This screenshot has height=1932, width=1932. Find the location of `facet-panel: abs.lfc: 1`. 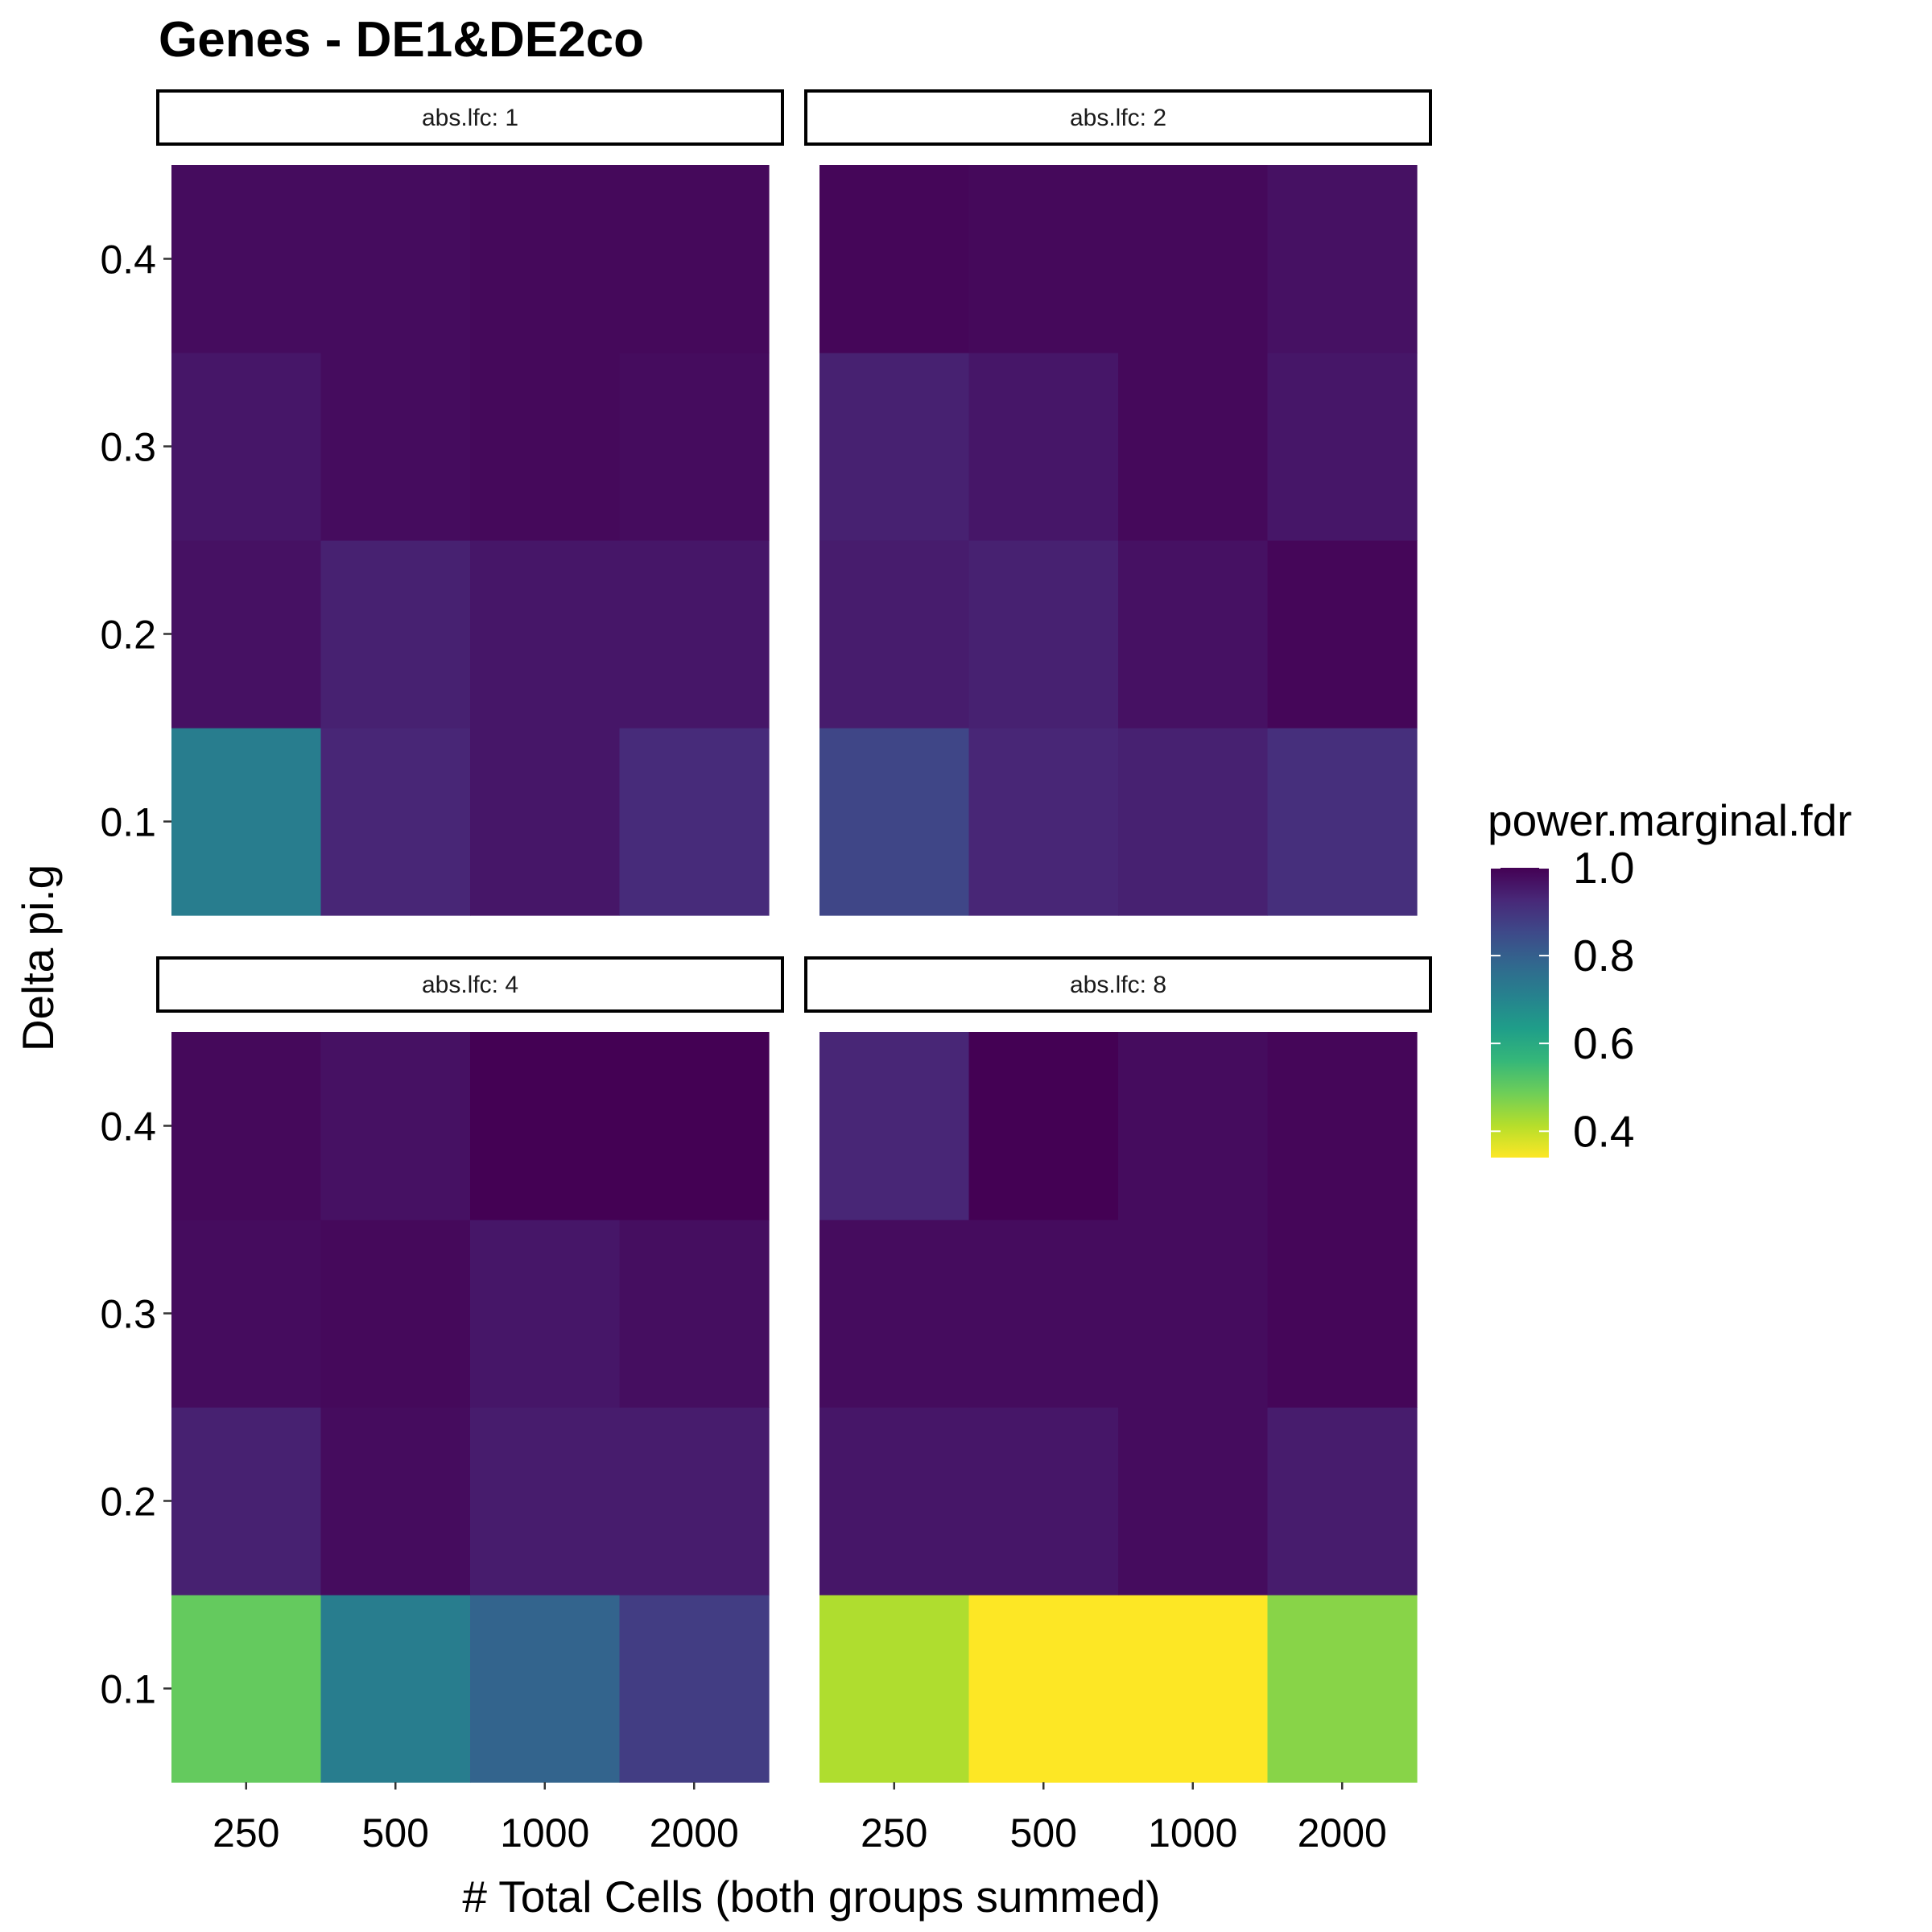

facet-panel: abs.lfc: 1 is located at coordinates (470, 503).